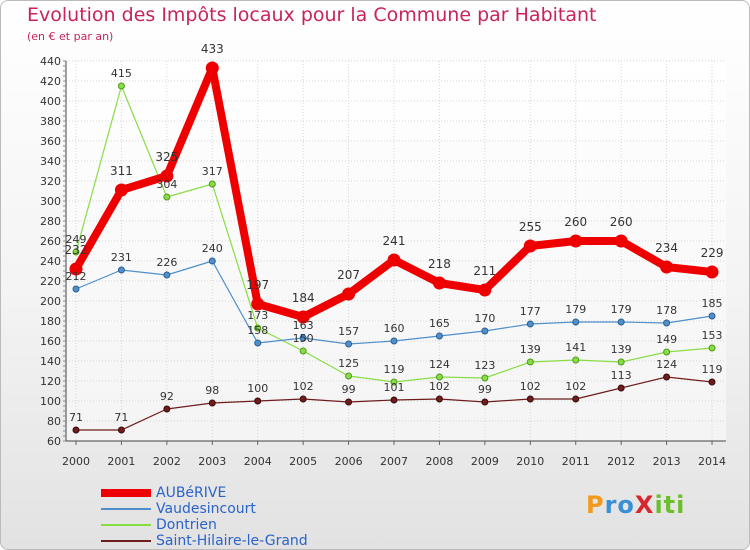 Image resolution: width=750 pixels, height=550 pixels. What do you see at coordinates (50, 381) in the screenshot?
I see `y-tick-label: 120` at bounding box center [50, 381].